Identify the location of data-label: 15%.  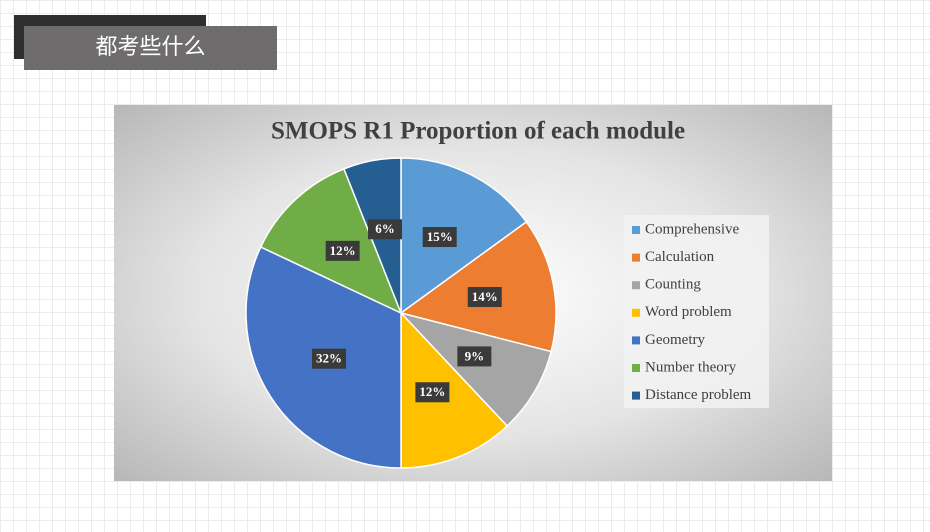
(440, 236).